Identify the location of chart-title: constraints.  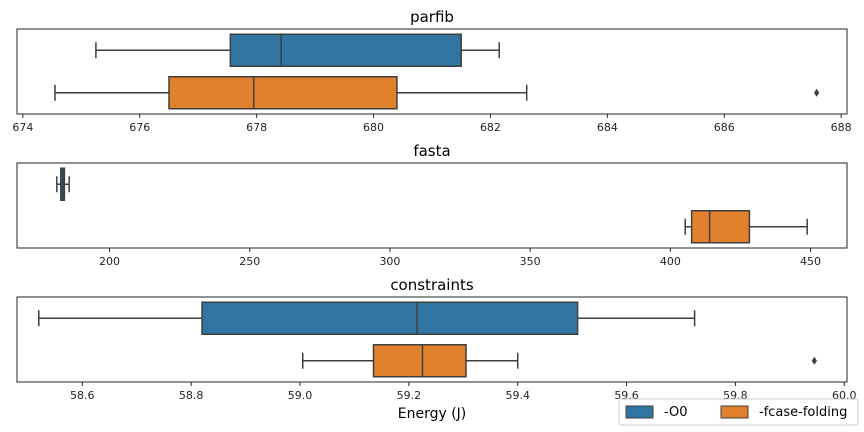
(432, 285).